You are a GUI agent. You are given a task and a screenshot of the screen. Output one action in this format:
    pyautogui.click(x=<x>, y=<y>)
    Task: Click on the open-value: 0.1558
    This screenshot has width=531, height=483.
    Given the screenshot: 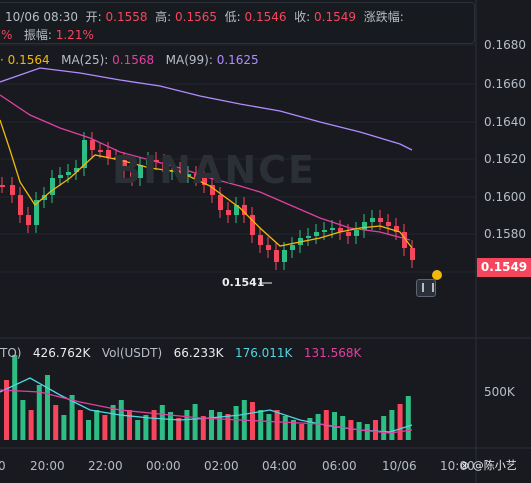 What is the action you would take?
    pyautogui.click(x=126, y=17)
    